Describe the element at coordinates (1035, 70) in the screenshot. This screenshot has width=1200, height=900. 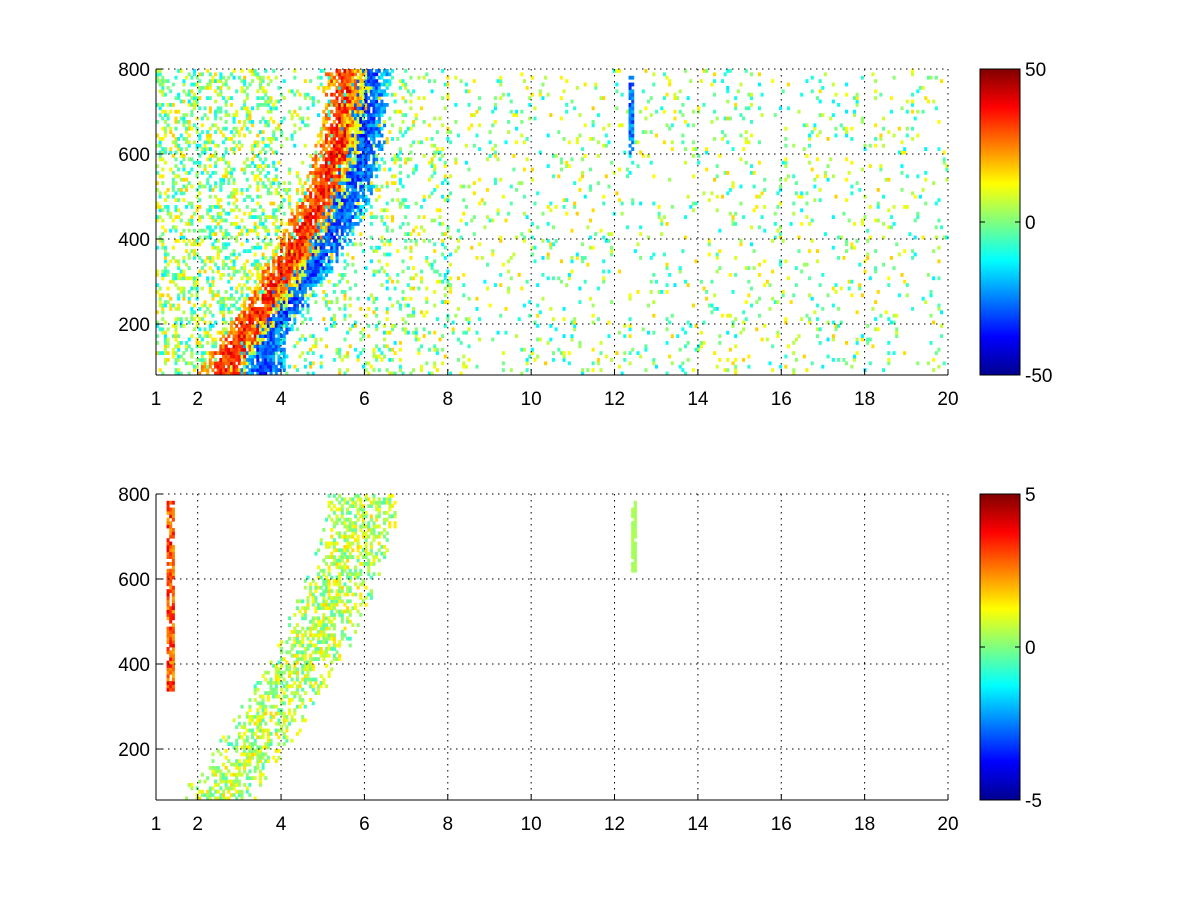
I see `colorbar-tick-label: 50` at that location.